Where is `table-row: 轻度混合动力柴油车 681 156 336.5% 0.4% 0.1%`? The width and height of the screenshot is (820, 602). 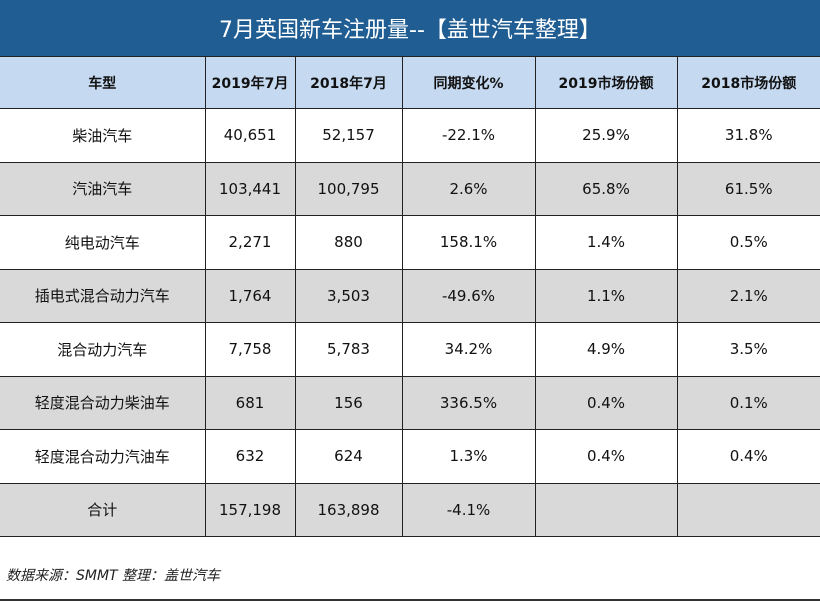 table-row: 轻度混合动力柴油车 681 156 336.5% 0.4% 0.1% is located at coordinates (410, 402).